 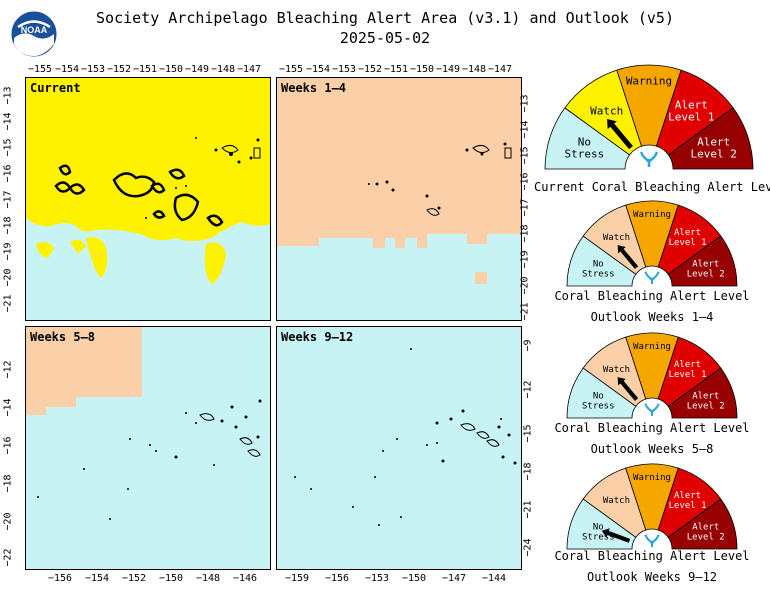 What do you see at coordinates (8, 407) in the screenshot?
I see `left-tick: −14` at bounding box center [8, 407].